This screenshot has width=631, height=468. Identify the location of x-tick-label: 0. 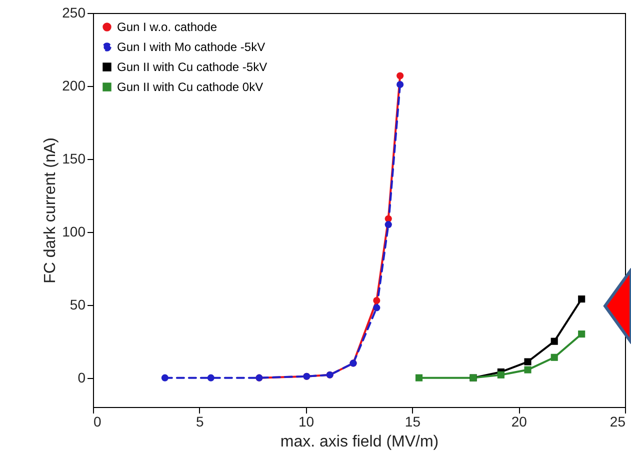
(98, 422).